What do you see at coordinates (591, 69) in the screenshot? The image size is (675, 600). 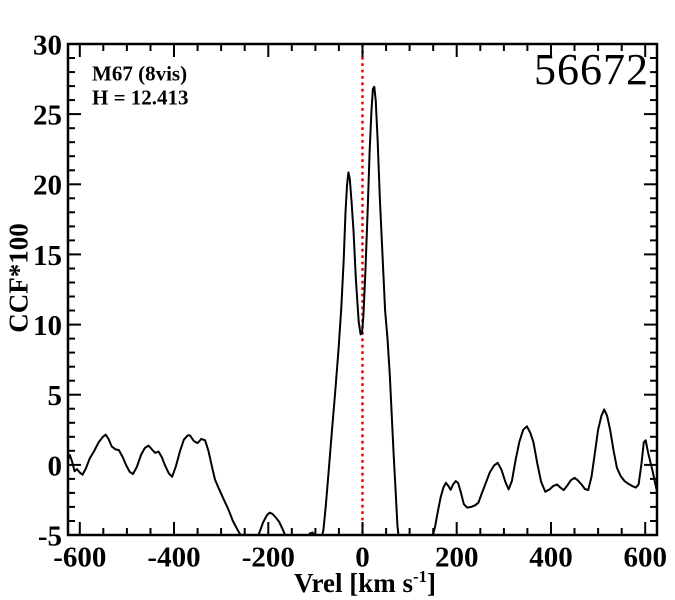 I see `star-id-label: 56672` at bounding box center [591, 69].